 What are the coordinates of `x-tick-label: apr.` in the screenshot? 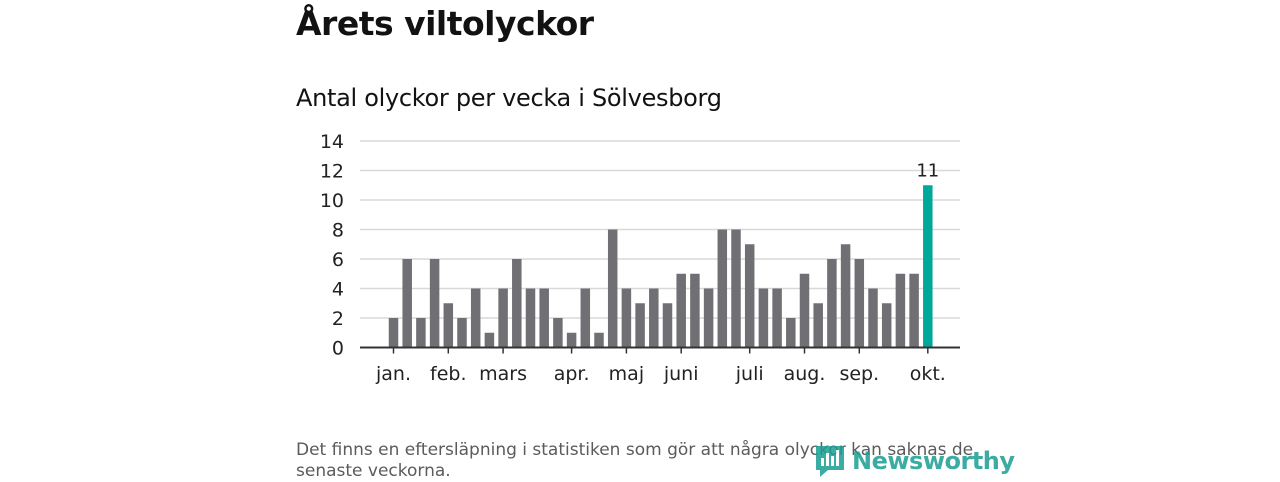 It's located at (572, 374).